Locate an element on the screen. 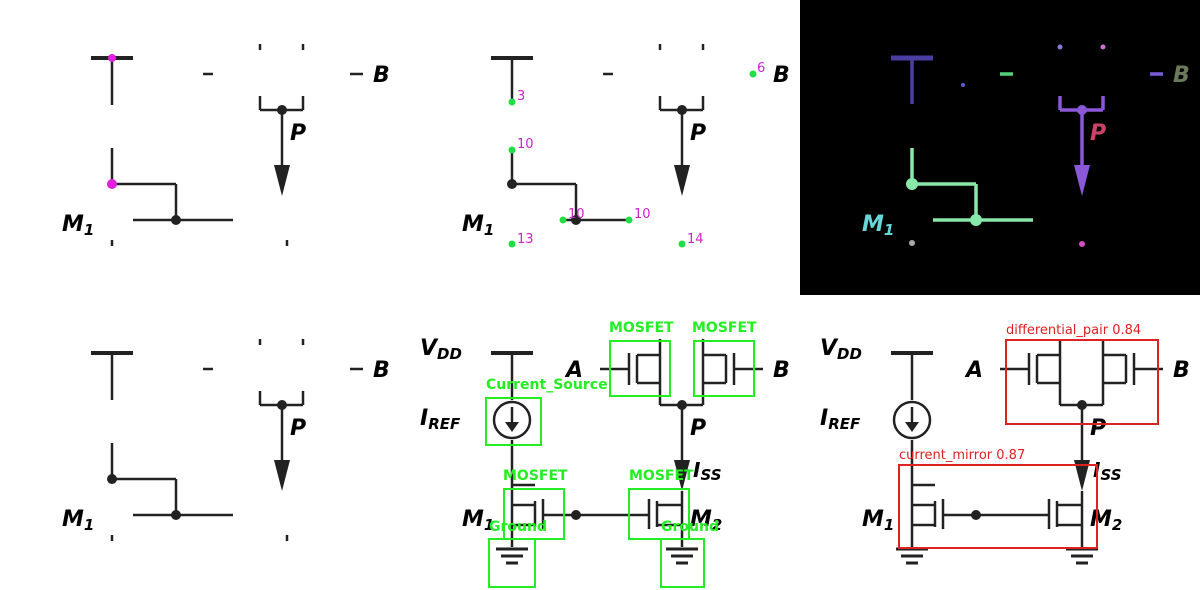 This screenshot has width=1200, height=590. component-label-b: B is located at coordinates (1181, 75).